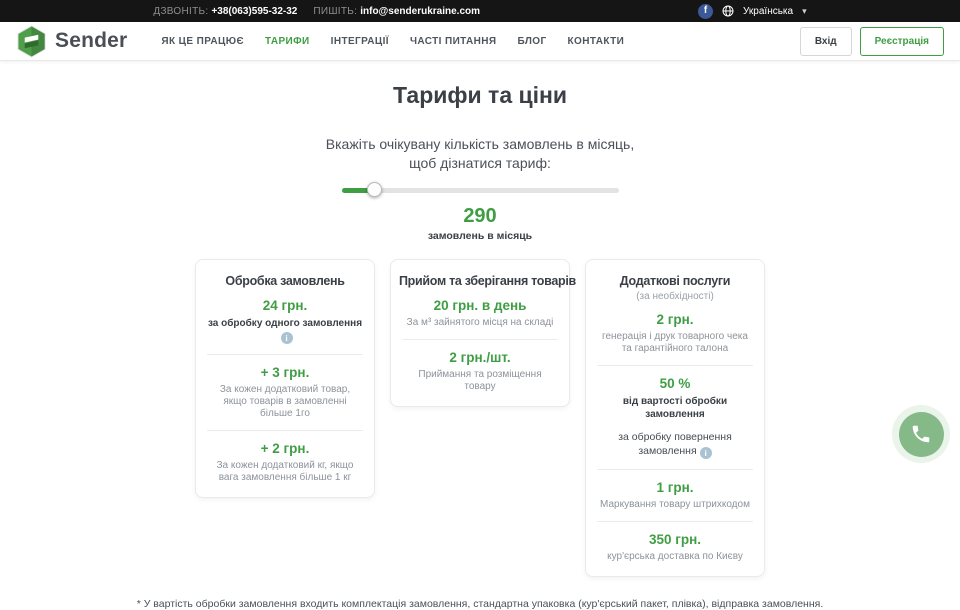  Describe the element at coordinates (675, 556) in the screenshot. I see `price-description: кур'єрська доставка по Києву` at that location.